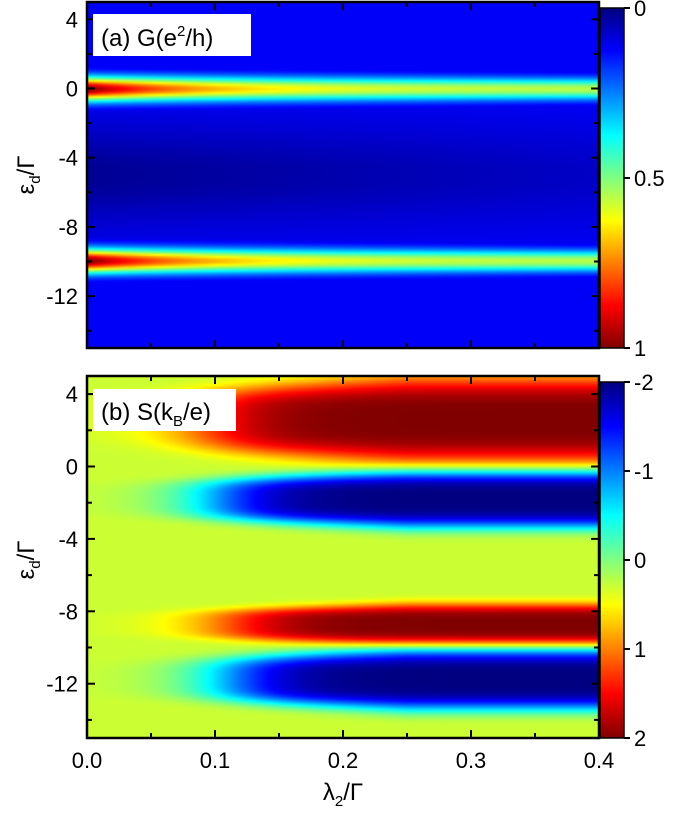 The width and height of the screenshot is (685, 816). What do you see at coordinates (343, 760) in the screenshot?
I see `x-tick-label: 0.2` at bounding box center [343, 760].